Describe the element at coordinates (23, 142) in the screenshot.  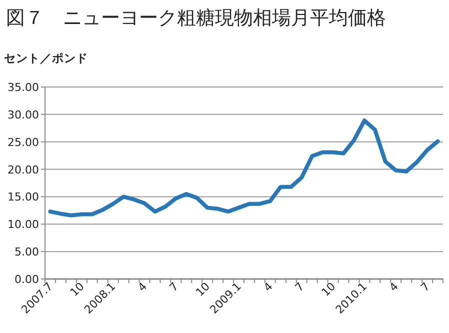
I see `y-tick-label: 25.00` at that location.